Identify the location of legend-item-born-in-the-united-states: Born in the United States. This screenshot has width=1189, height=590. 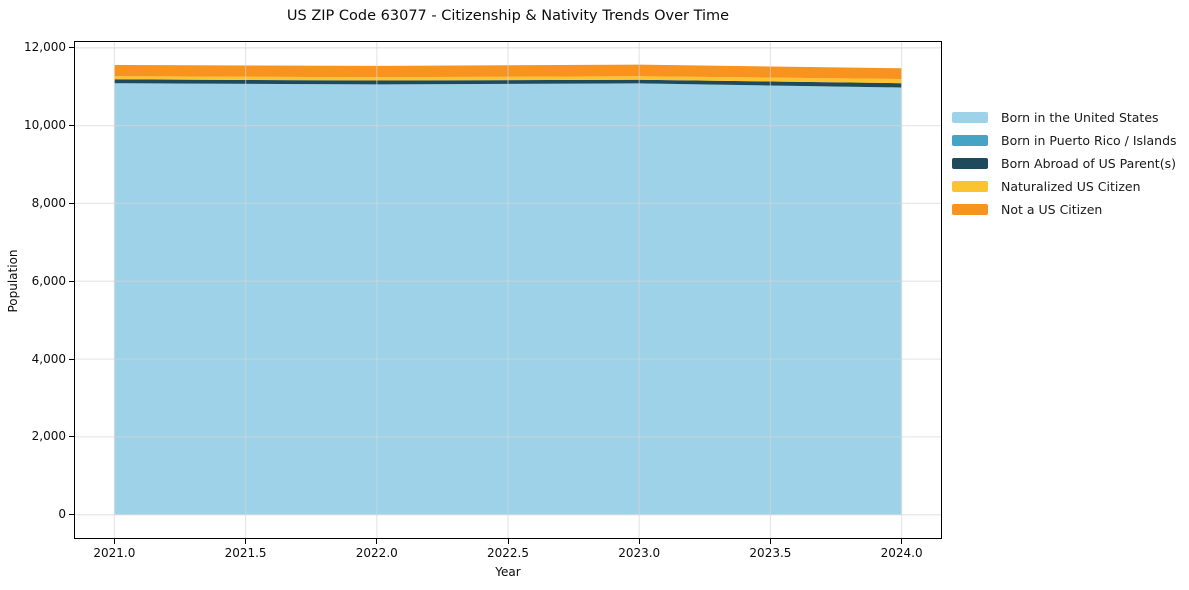
(1064, 117).